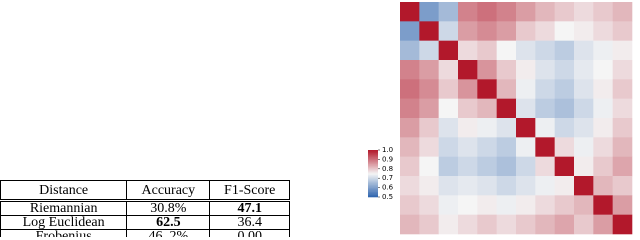  I want to click on cell: Frobenius, so click(64, 233).